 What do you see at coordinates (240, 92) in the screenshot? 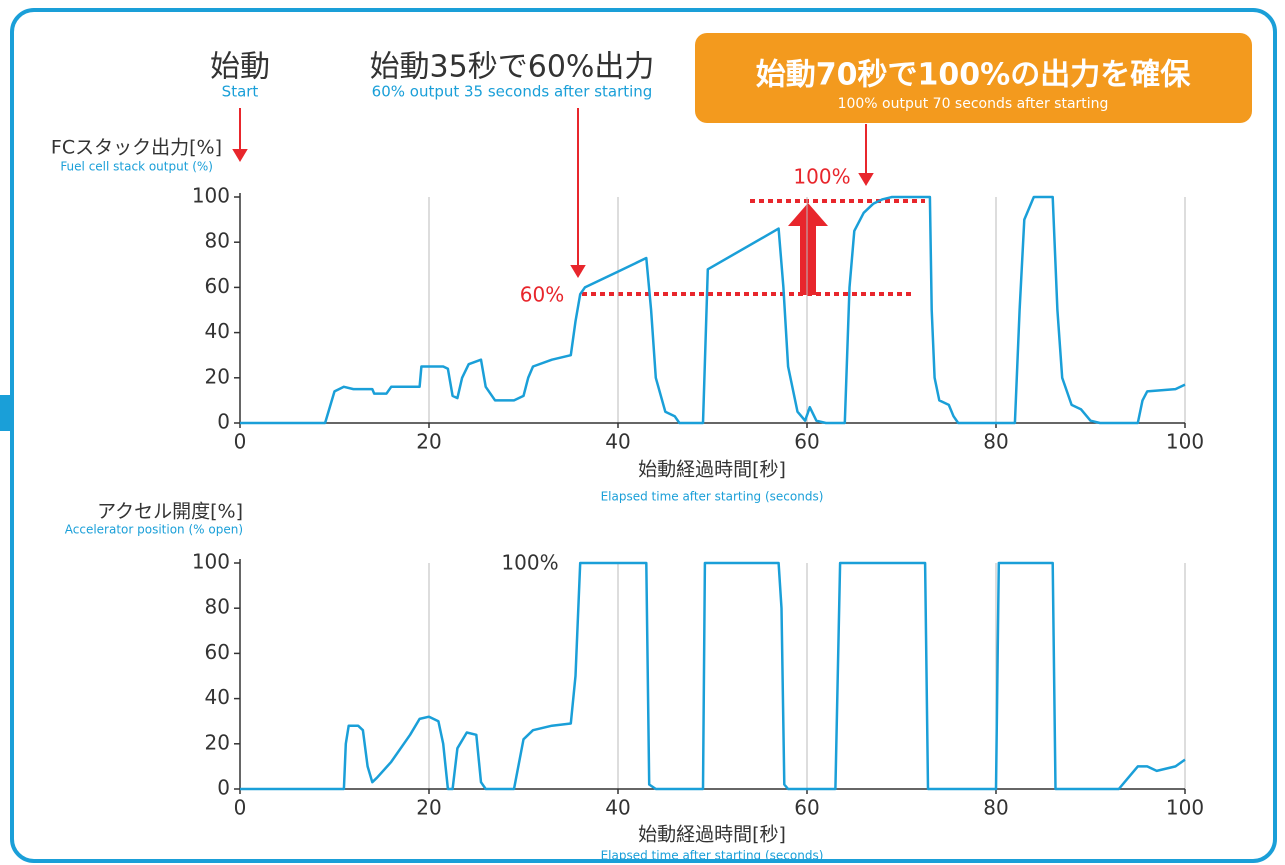
I see `annotation: Start` at bounding box center [240, 92].